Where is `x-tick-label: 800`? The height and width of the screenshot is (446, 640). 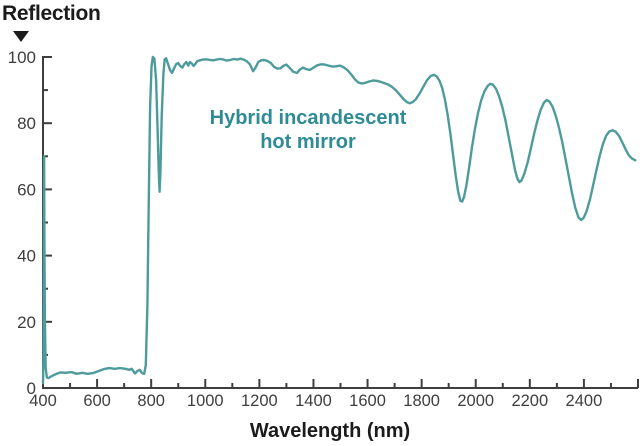 x-tick-label: 800 is located at coordinates (151, 401).